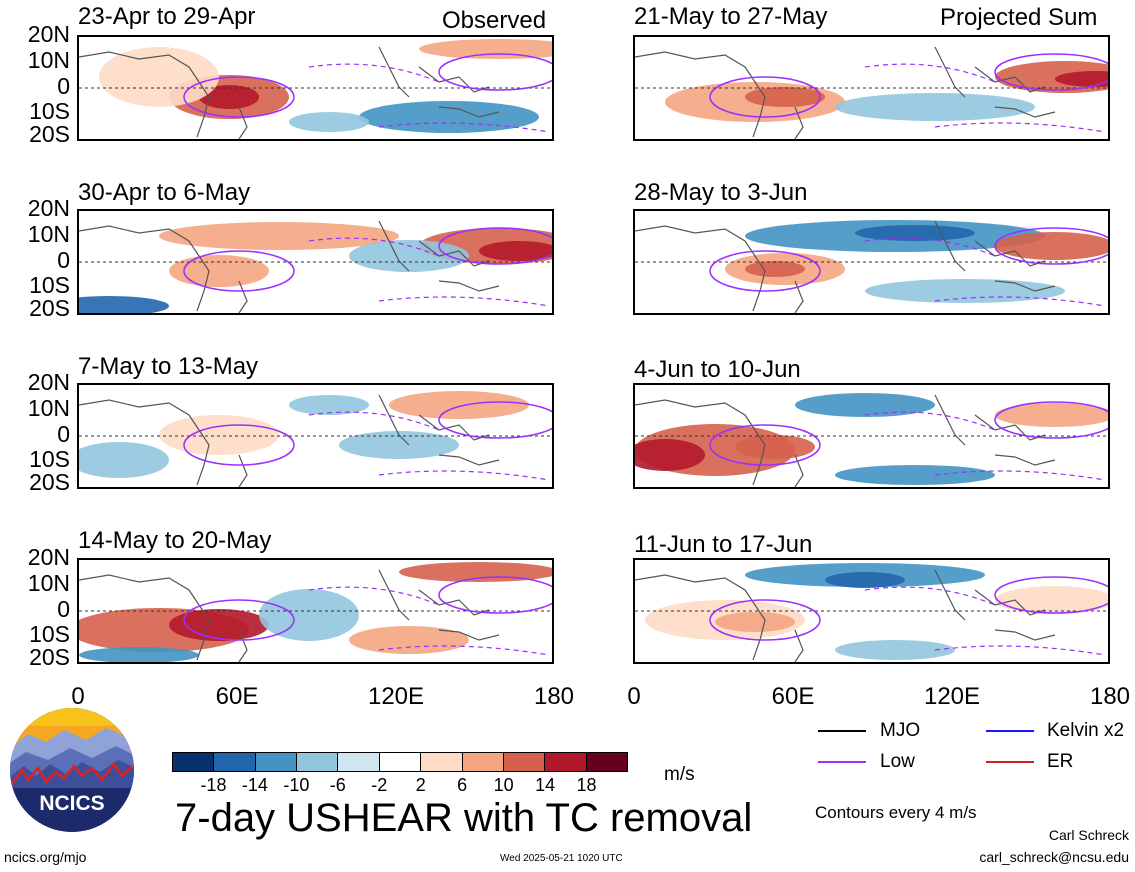 The image size is (1135, 872). I want to click on panel-title-proj-4: 11-Jun to 17-Jun, so click(723, 544).